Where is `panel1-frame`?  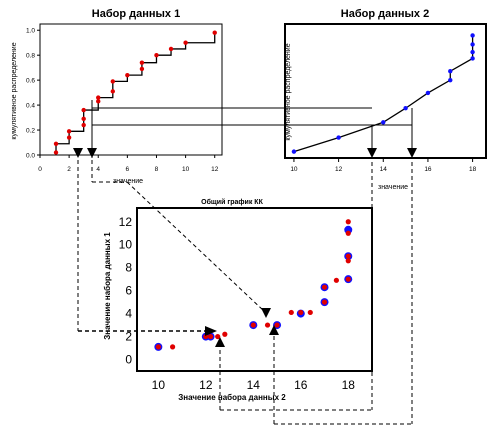
panel1-frame is located at coordinates (131, 89).